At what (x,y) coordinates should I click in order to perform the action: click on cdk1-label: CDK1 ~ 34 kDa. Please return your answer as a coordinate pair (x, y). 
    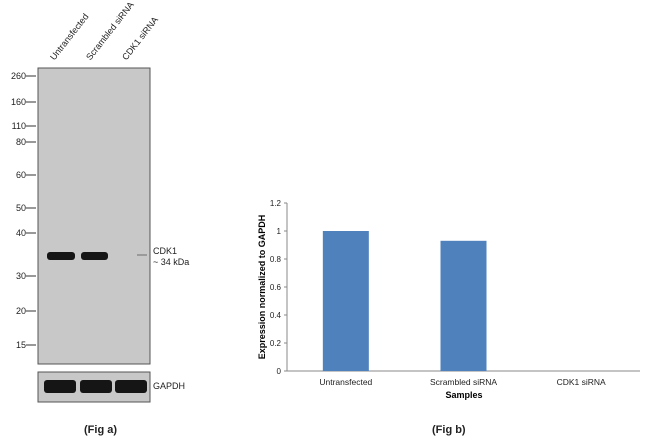
    Looking at the image, I should click on (171, 257).